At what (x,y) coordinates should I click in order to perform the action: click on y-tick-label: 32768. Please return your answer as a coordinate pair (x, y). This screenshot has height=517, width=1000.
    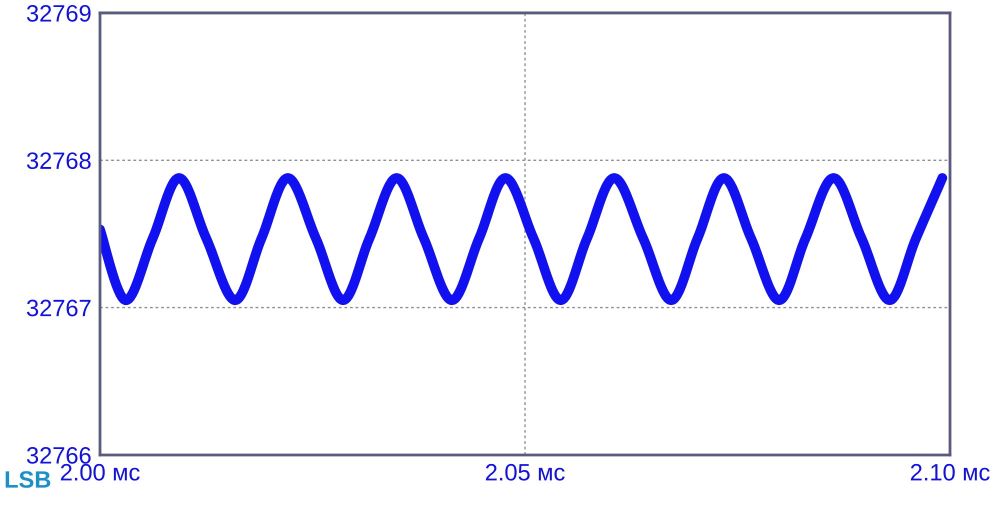
    Looking at the image, I should click on (58, 161).